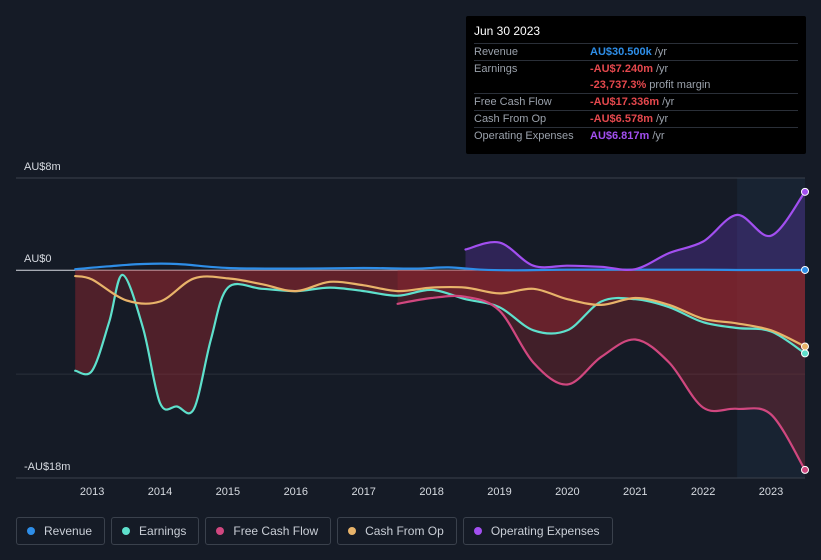 The width and height of the screenshot is (821, 560). I want to click on x-tick-label-2013: 2013, so click(92, 492).